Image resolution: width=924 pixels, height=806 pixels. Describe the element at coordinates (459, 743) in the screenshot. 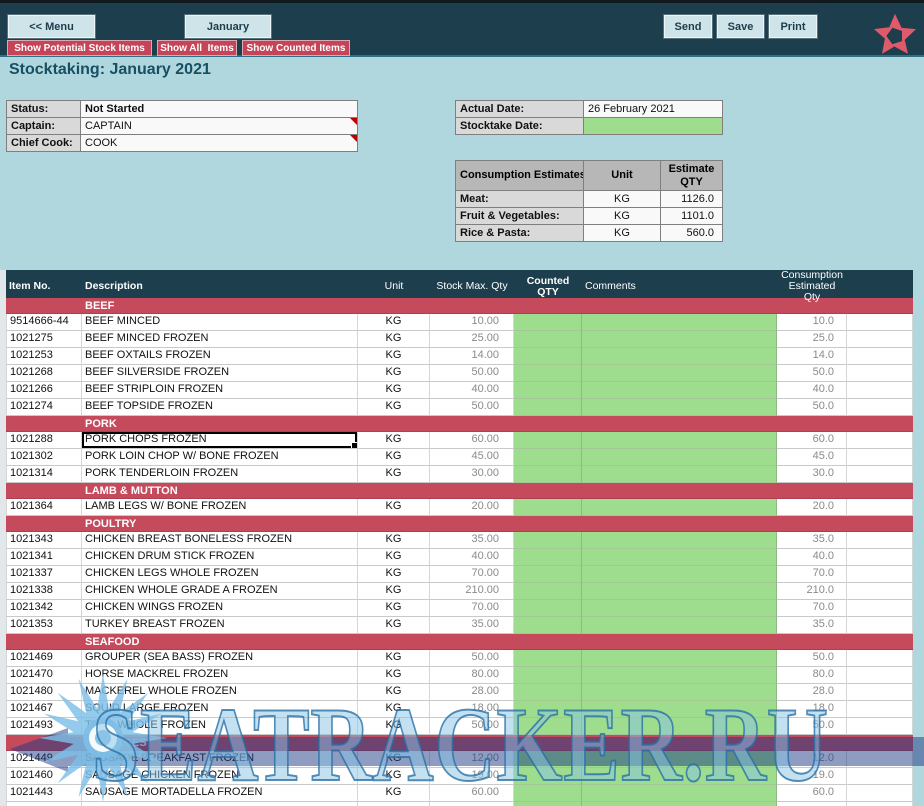

I see `category-row: SAUSAGES` at that location.